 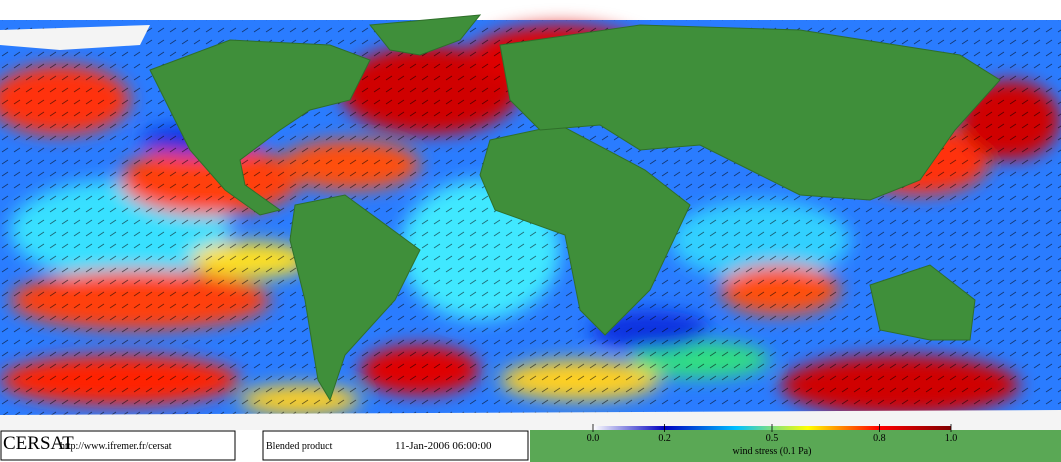 What do you see at coordinates (593, 438) in the screenshot?
I see `colorbar-tick-label: 0.0` at bounding box center [593, 438].